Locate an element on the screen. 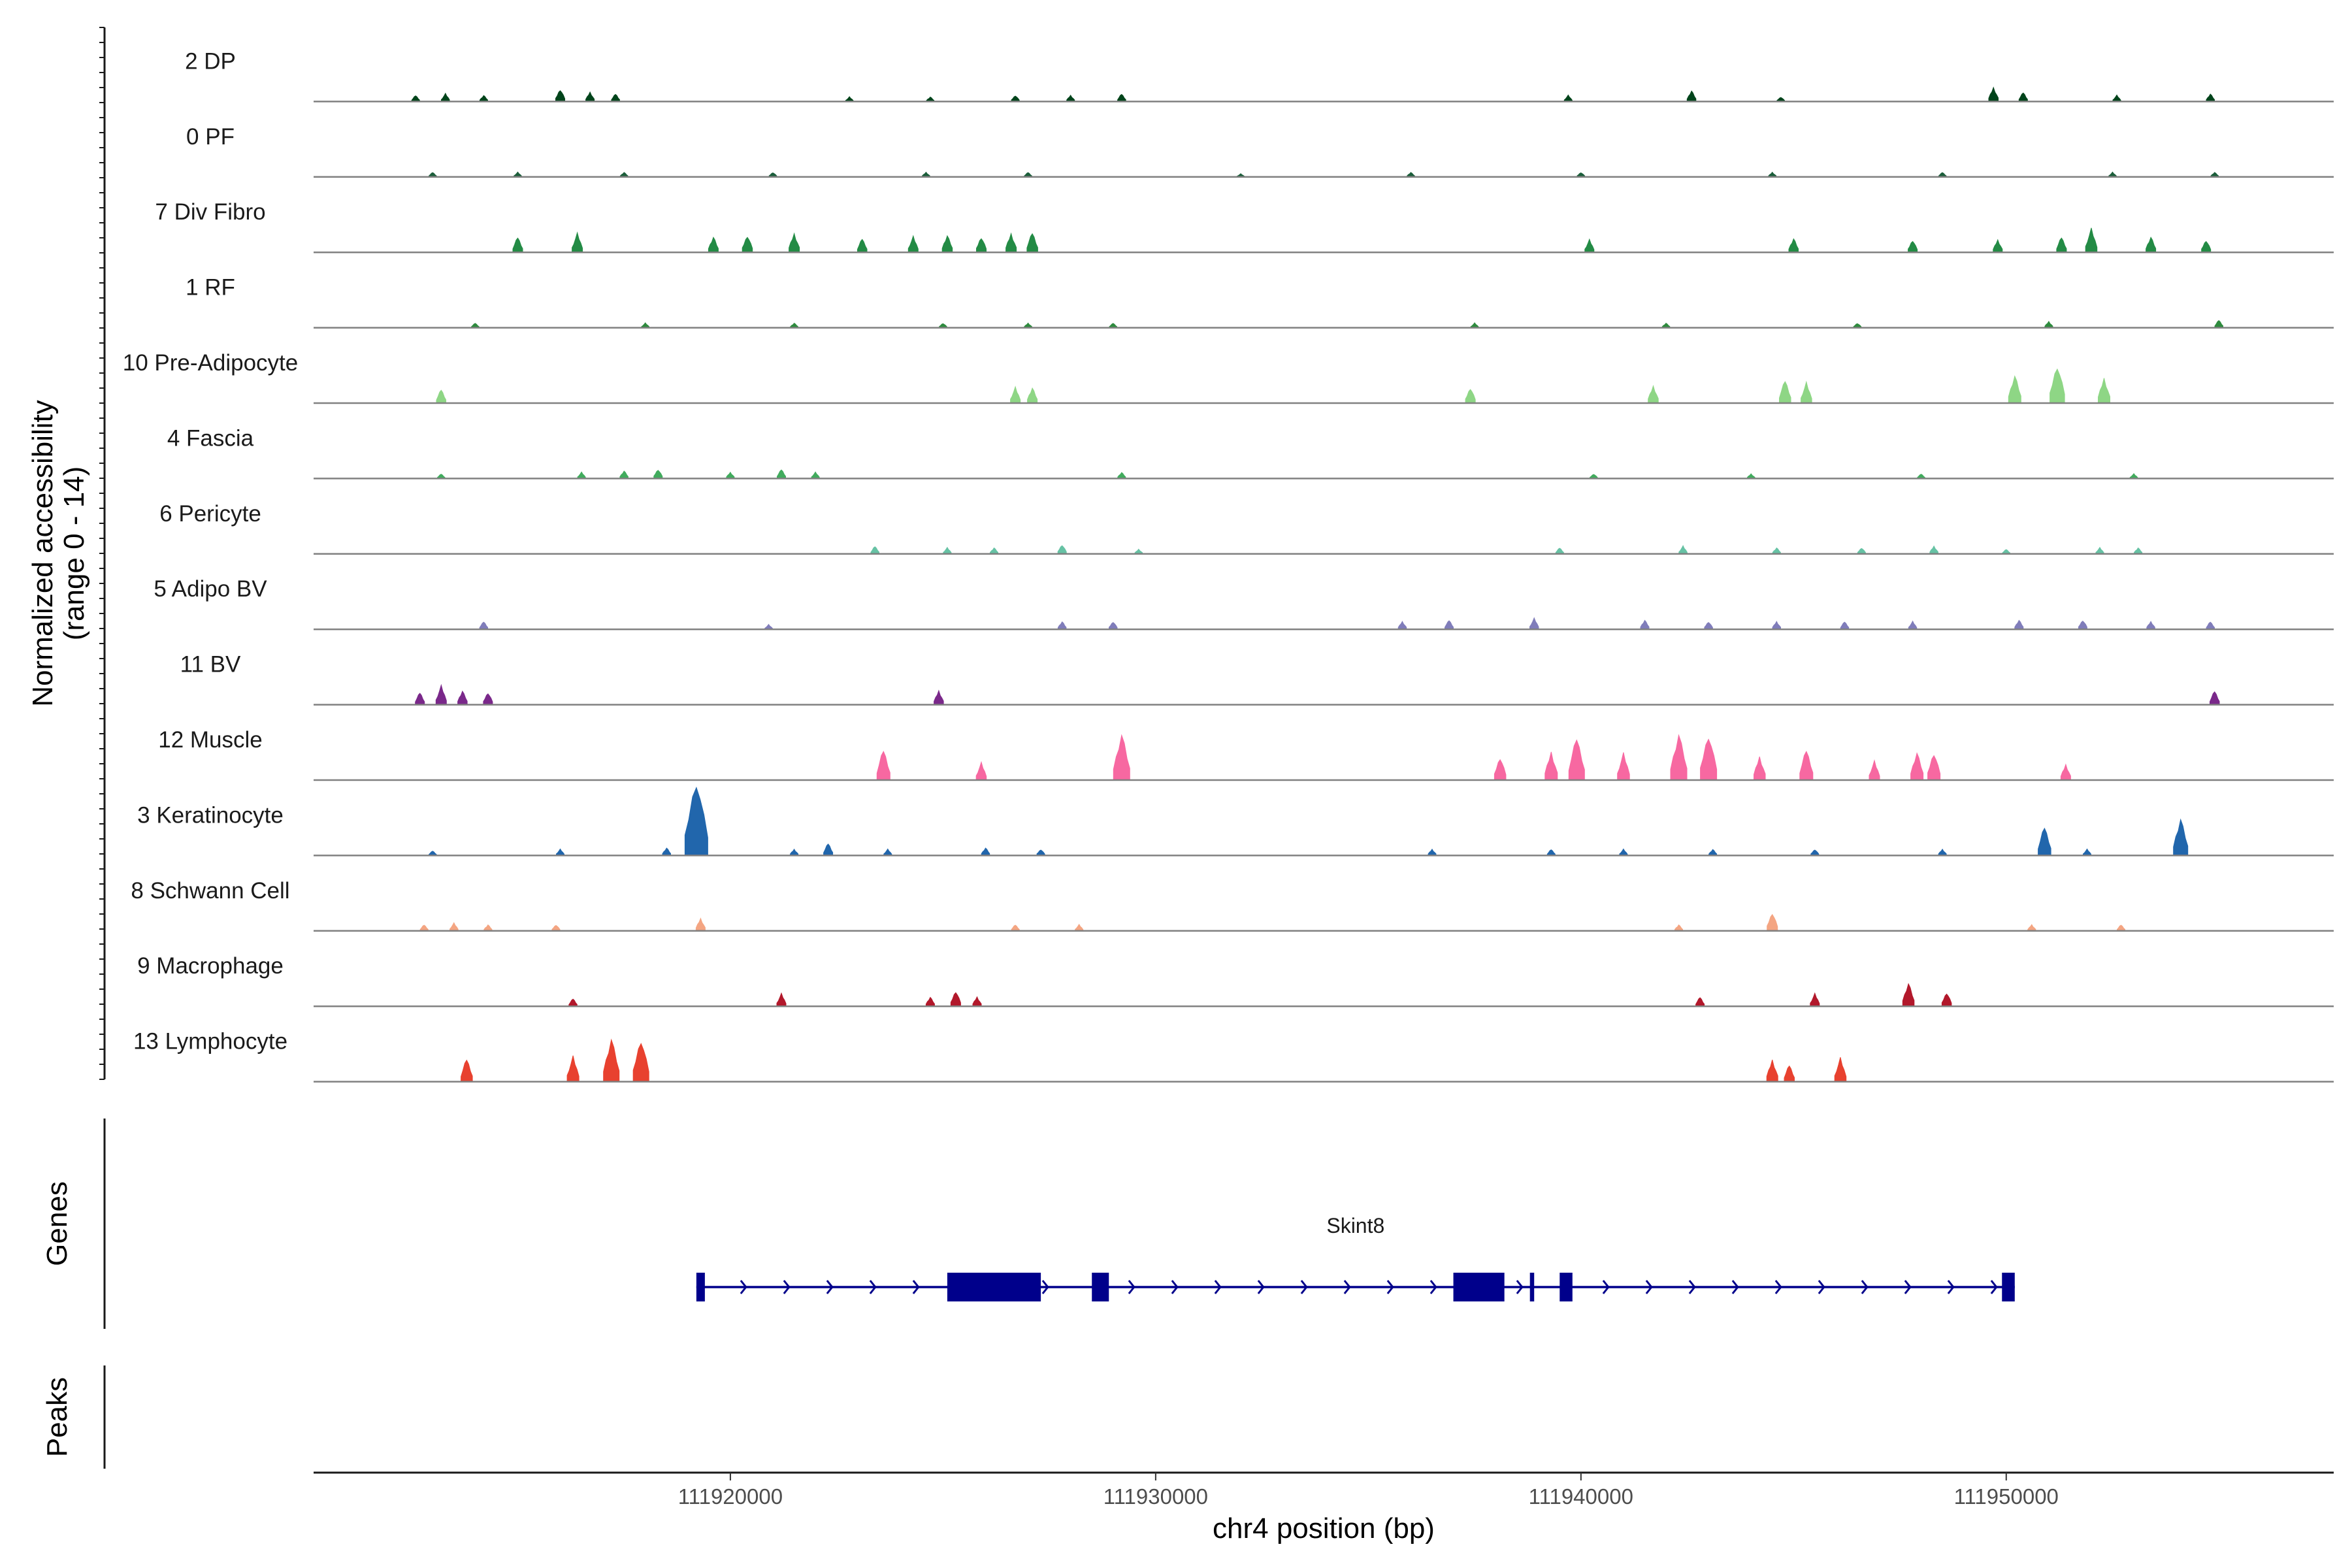 This screenshot has width=2352, height=1568. track-9: 11 BV is located at coordinates (1257, 679).